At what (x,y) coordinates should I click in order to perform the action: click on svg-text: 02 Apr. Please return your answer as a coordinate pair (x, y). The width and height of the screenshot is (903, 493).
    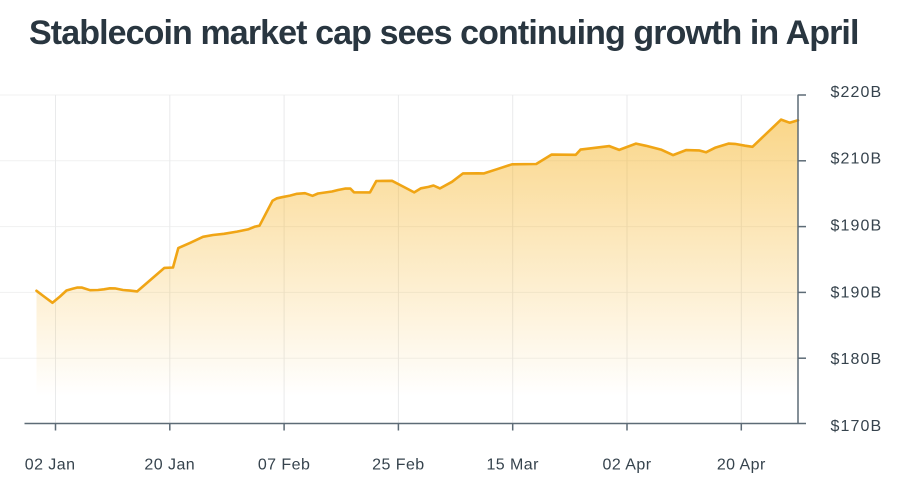
    Looking at the image, I should click on (627, 465).